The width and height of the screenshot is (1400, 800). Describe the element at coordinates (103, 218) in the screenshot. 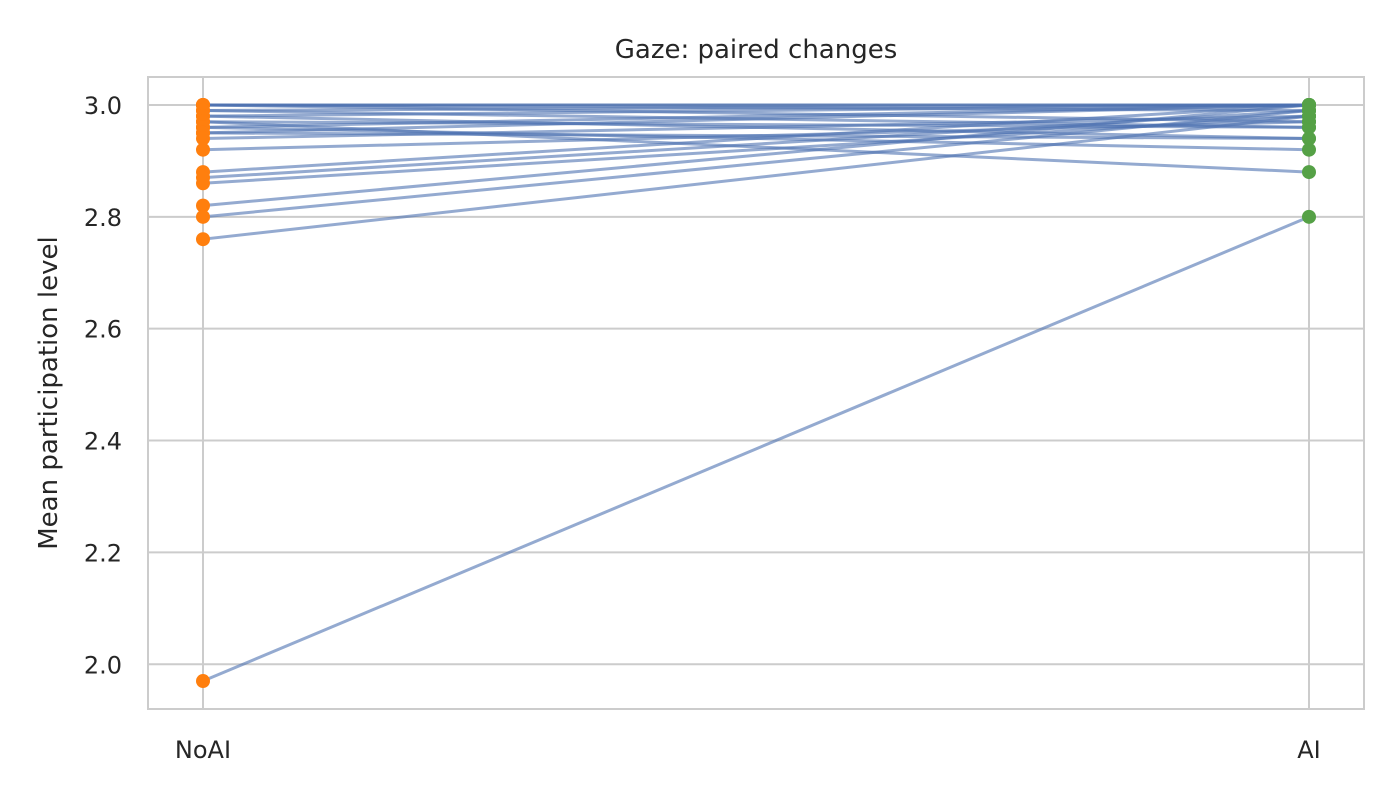

I see `y-tick-label: 2.8` at that location.